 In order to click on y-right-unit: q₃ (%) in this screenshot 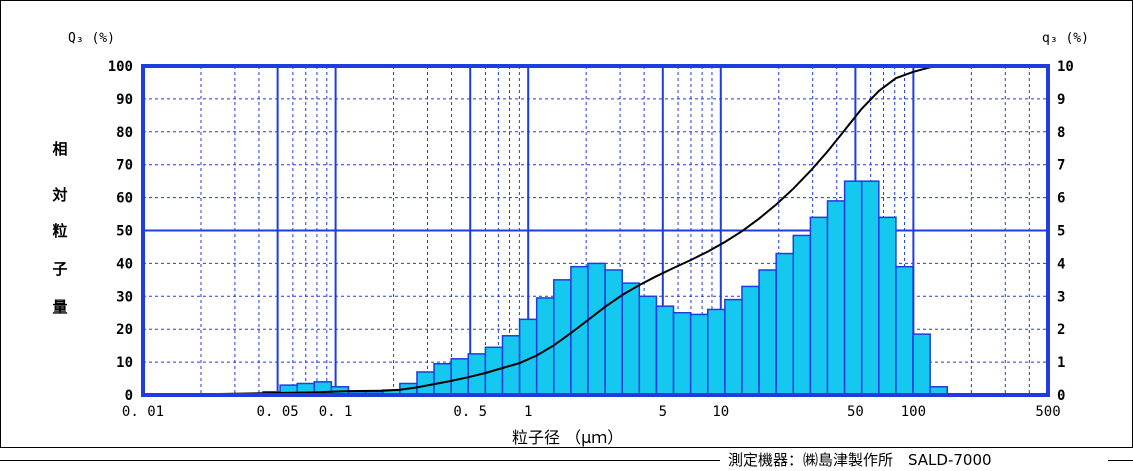, I will do `click(1065, 38)`.